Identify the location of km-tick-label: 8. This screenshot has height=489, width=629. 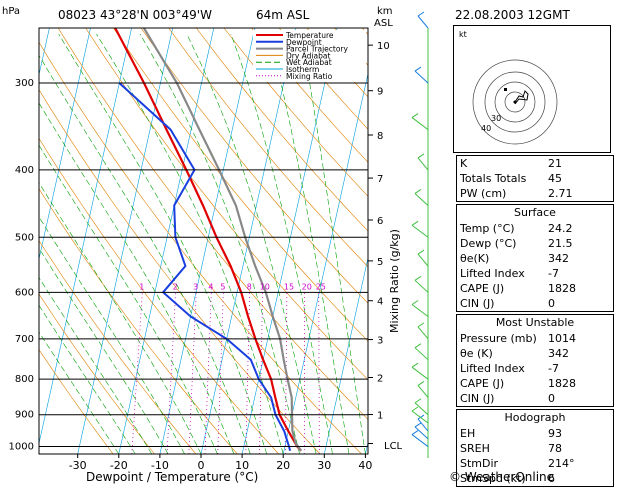
(380, 136).